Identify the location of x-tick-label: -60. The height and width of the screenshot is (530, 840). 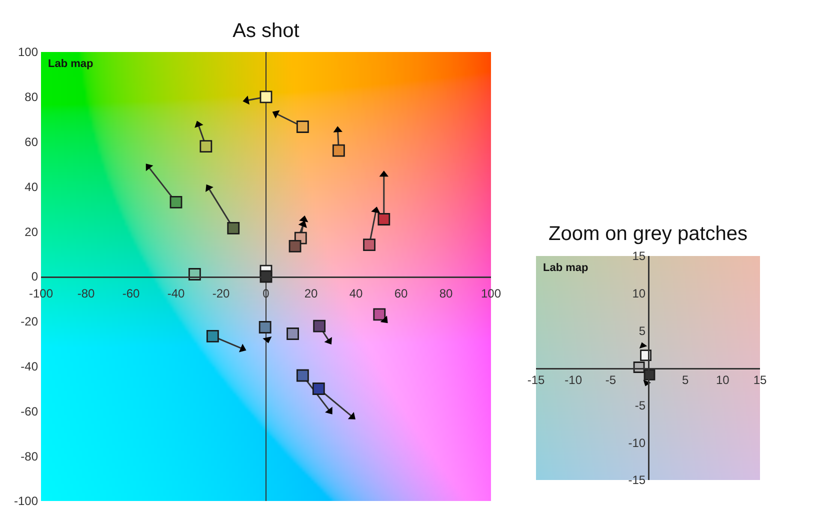
(131, 293).